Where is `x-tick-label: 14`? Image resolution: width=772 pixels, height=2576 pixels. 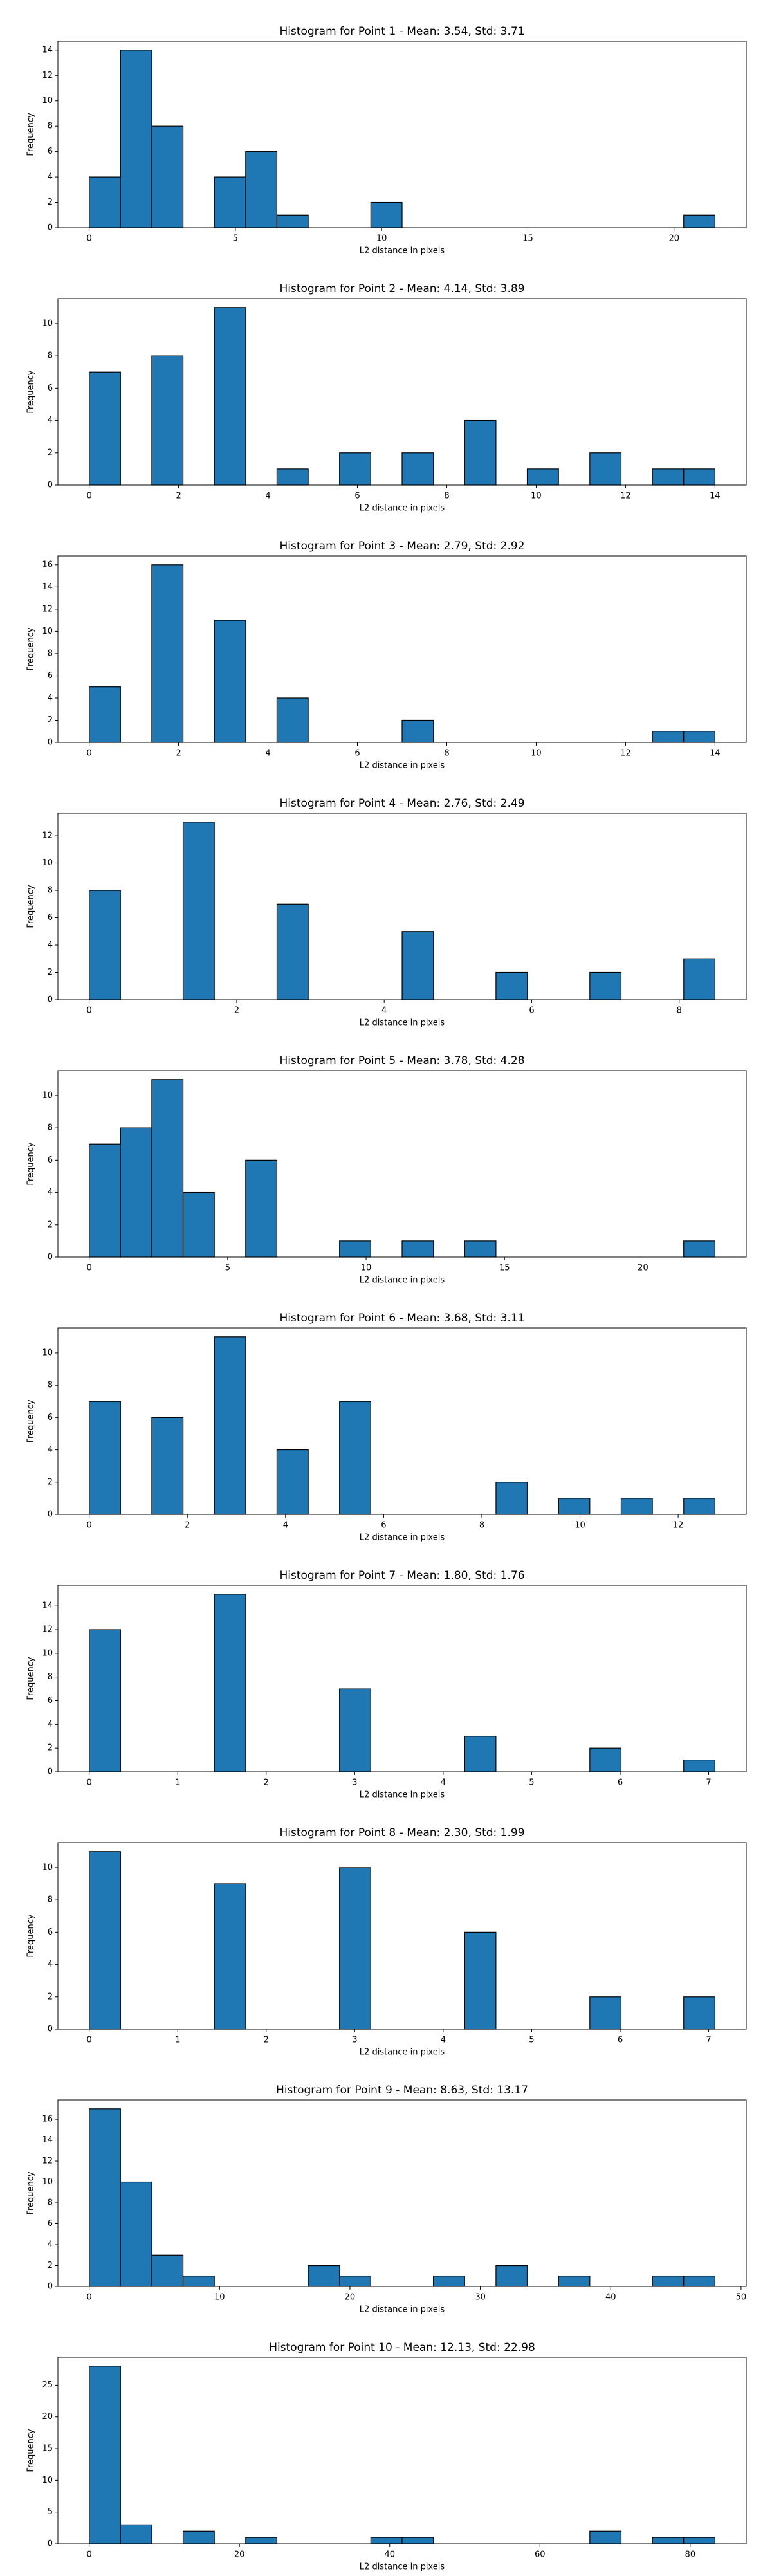
x-tick-label: 14 is located at coordinates (715, 754).